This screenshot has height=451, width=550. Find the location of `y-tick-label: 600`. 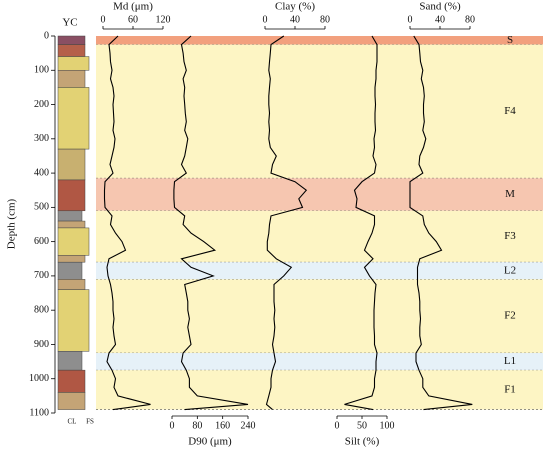

y-tick-label: 600 is located at coordinates (41, 241).